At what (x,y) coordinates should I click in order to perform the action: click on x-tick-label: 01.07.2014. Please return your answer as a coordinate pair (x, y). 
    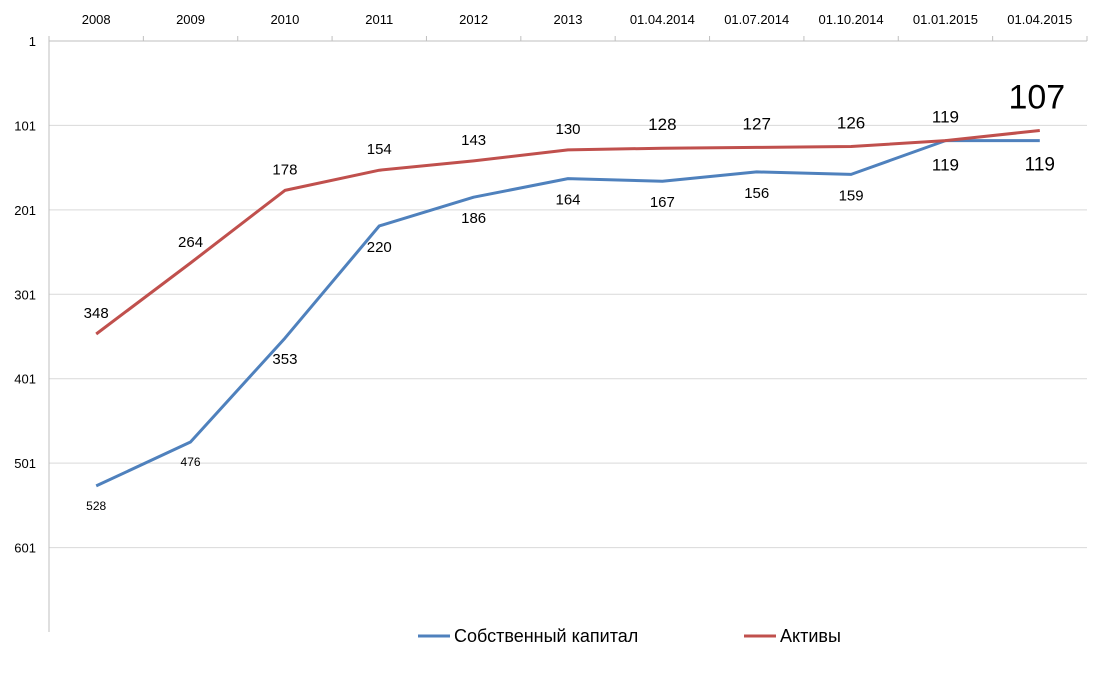
    Looking at the image, I should click on (756, 19).